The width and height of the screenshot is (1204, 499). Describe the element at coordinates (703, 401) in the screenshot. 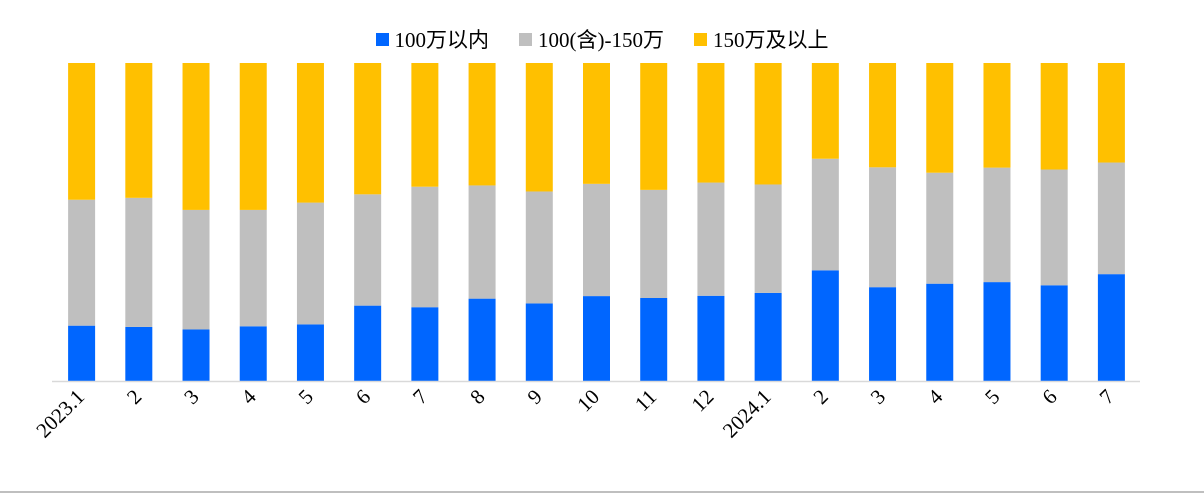

I see `x-tick-label: 12` at that location.